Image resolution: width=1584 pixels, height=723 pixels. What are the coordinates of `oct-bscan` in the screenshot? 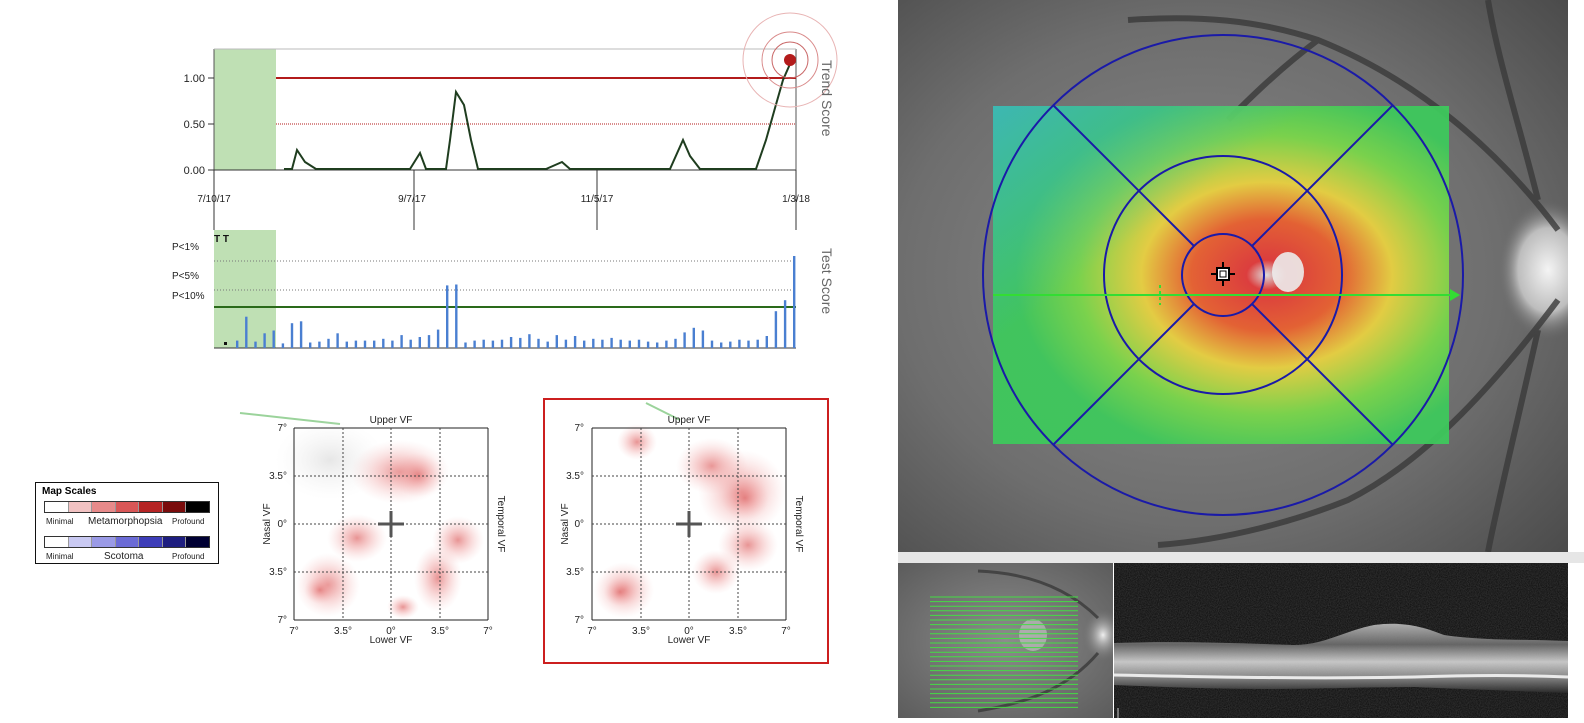 It's located at (1341, 640).